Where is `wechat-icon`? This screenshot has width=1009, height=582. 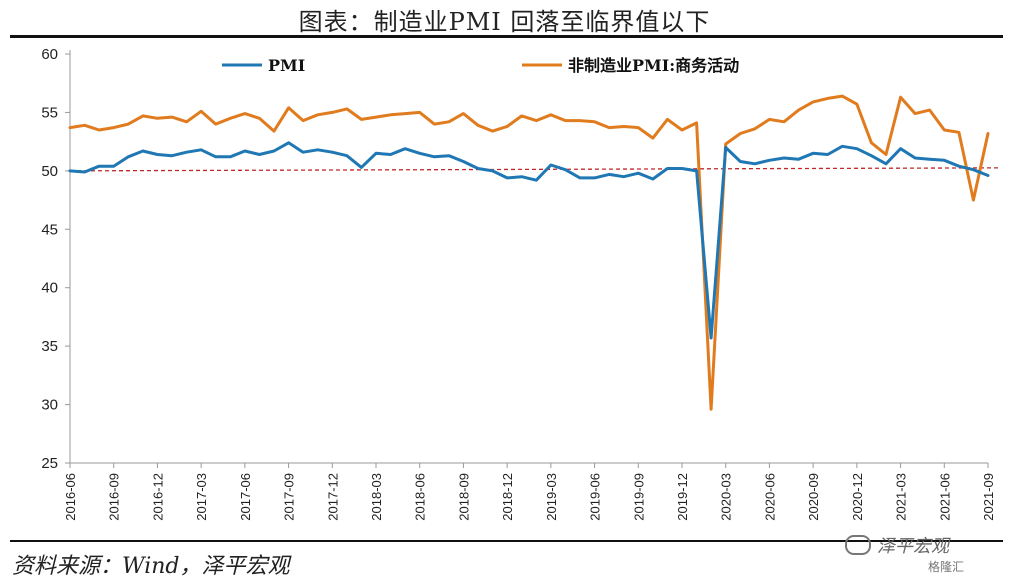
wechat-icon is located at coordinates (858, 545).